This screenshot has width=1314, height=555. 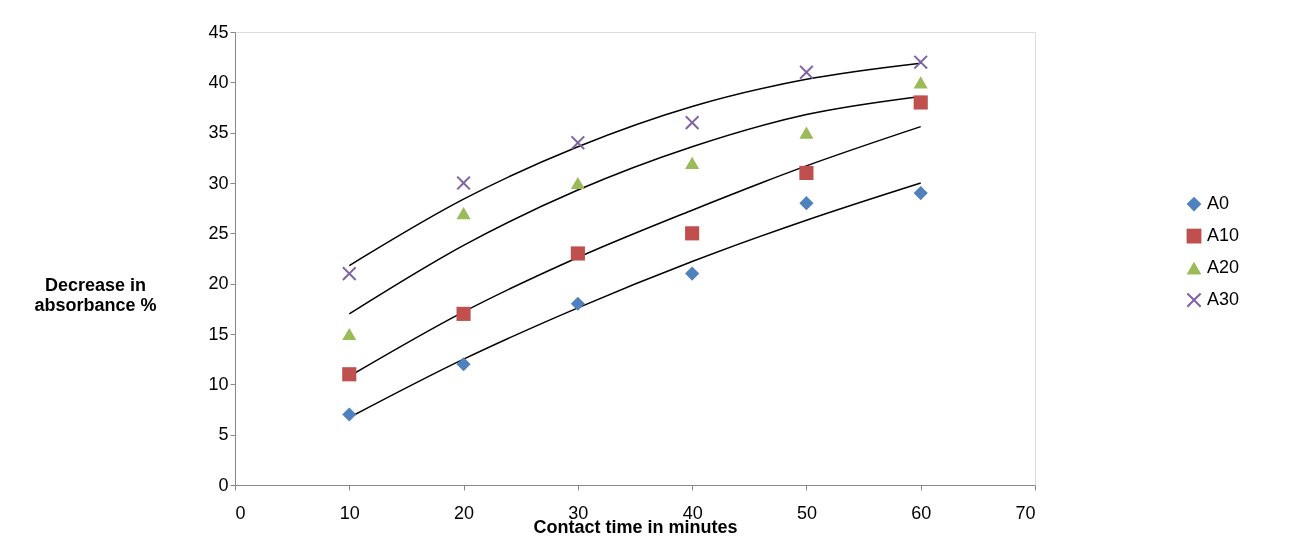 I want to click on y-tick-label: 40, so click(x=218, y=81).